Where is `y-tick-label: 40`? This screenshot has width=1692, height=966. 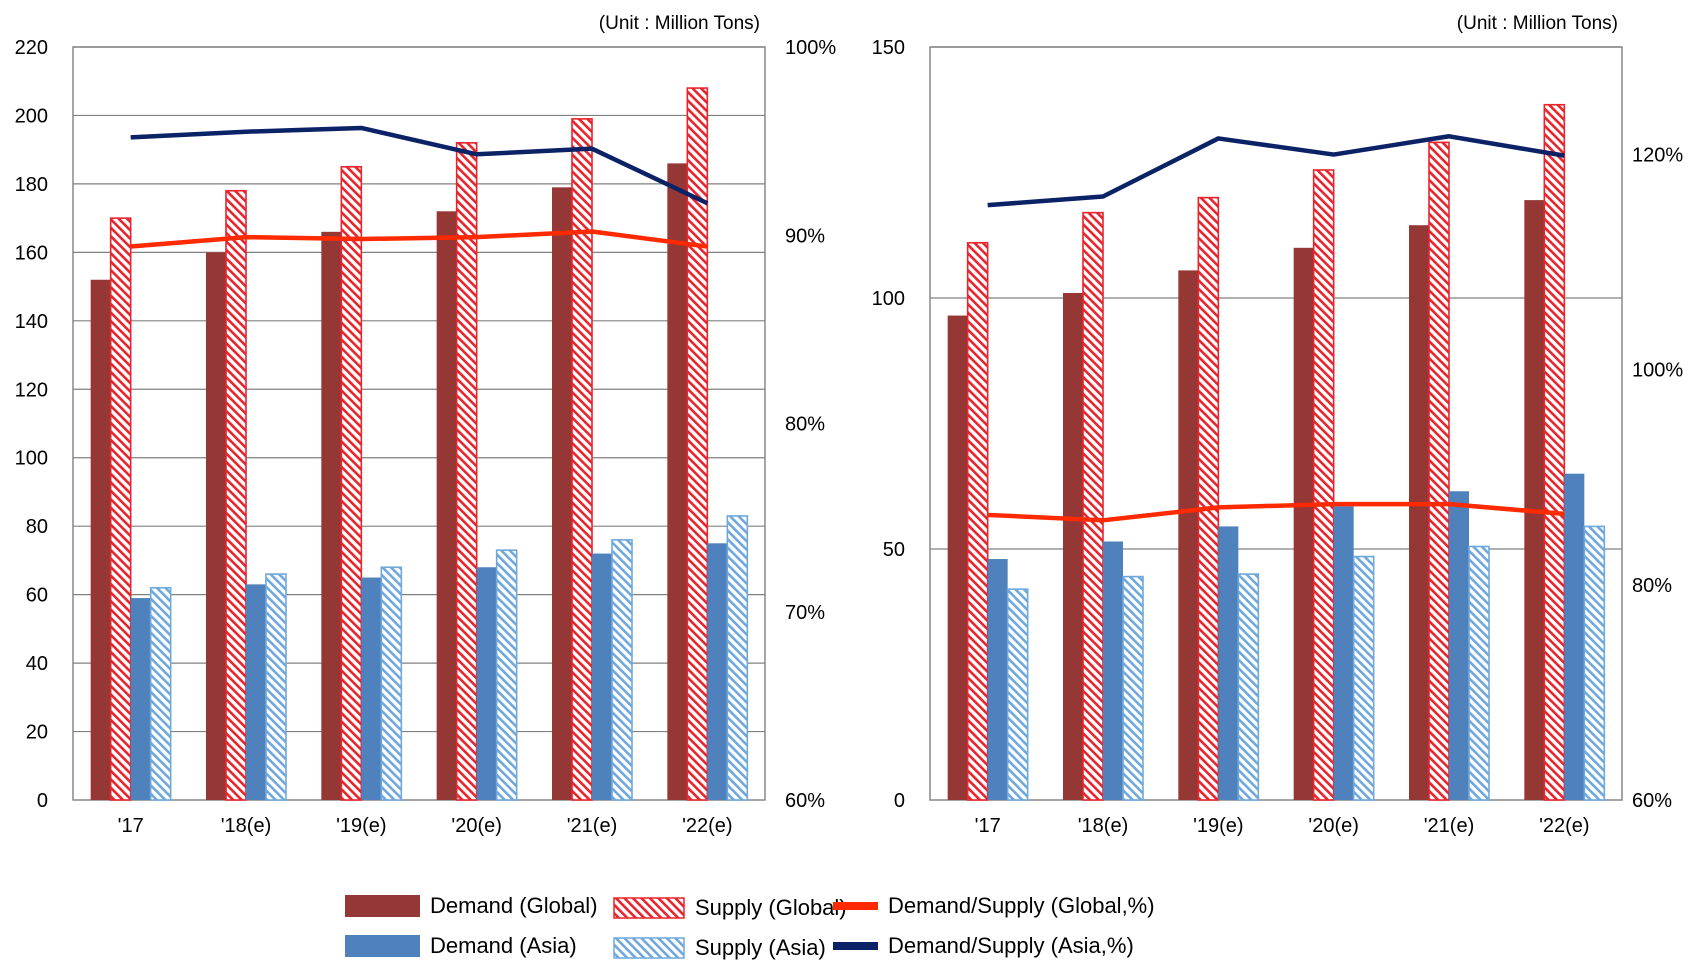 y-tick-label: 40 is located at coordinates (37, 664).